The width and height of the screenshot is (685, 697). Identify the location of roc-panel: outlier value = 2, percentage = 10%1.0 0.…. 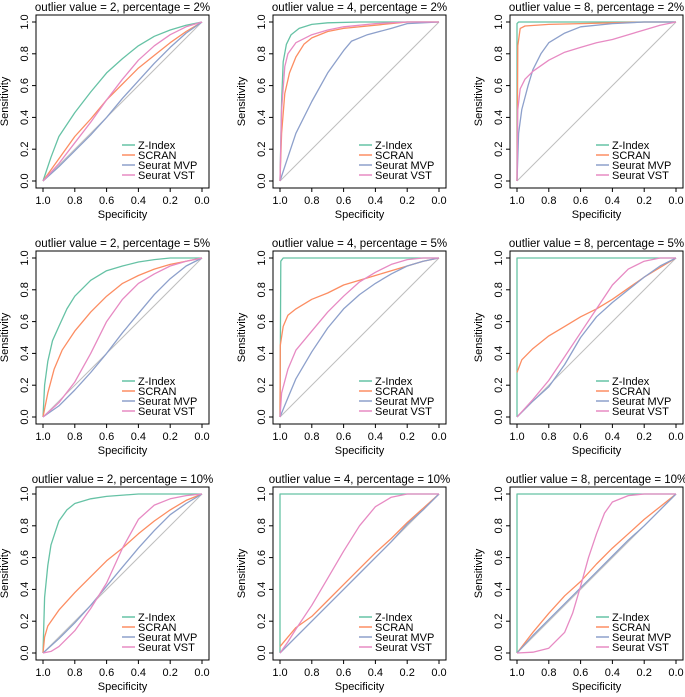
(106, 583).